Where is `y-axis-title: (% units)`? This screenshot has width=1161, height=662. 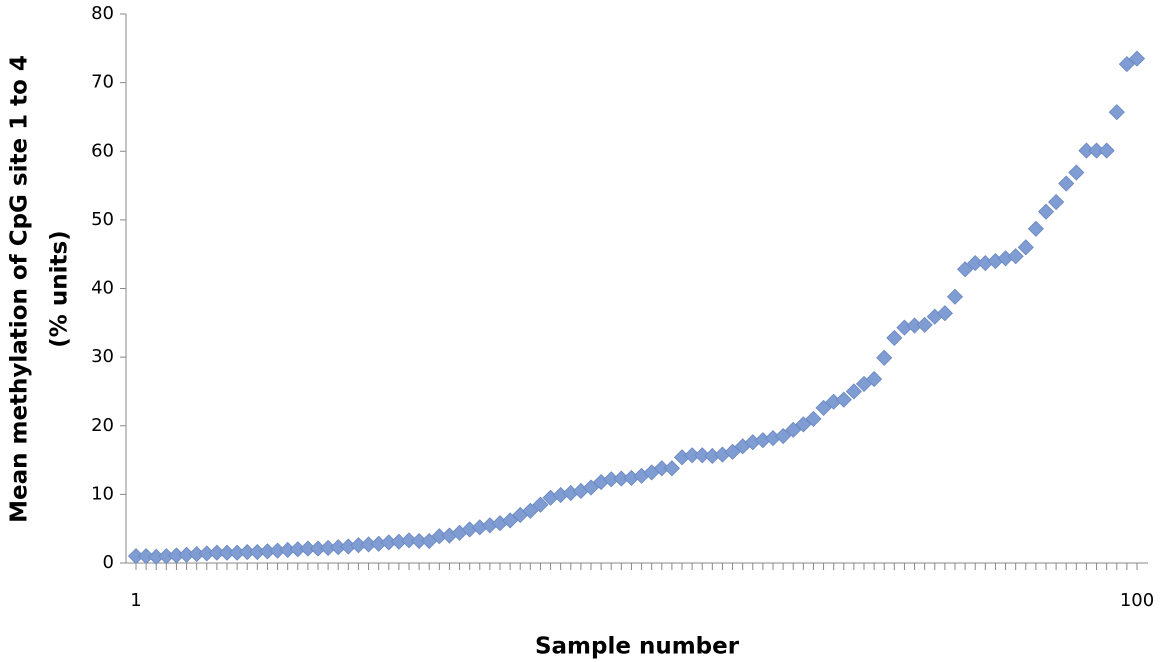 y-axis-title: (% units) is located at coordinates (60, 288).